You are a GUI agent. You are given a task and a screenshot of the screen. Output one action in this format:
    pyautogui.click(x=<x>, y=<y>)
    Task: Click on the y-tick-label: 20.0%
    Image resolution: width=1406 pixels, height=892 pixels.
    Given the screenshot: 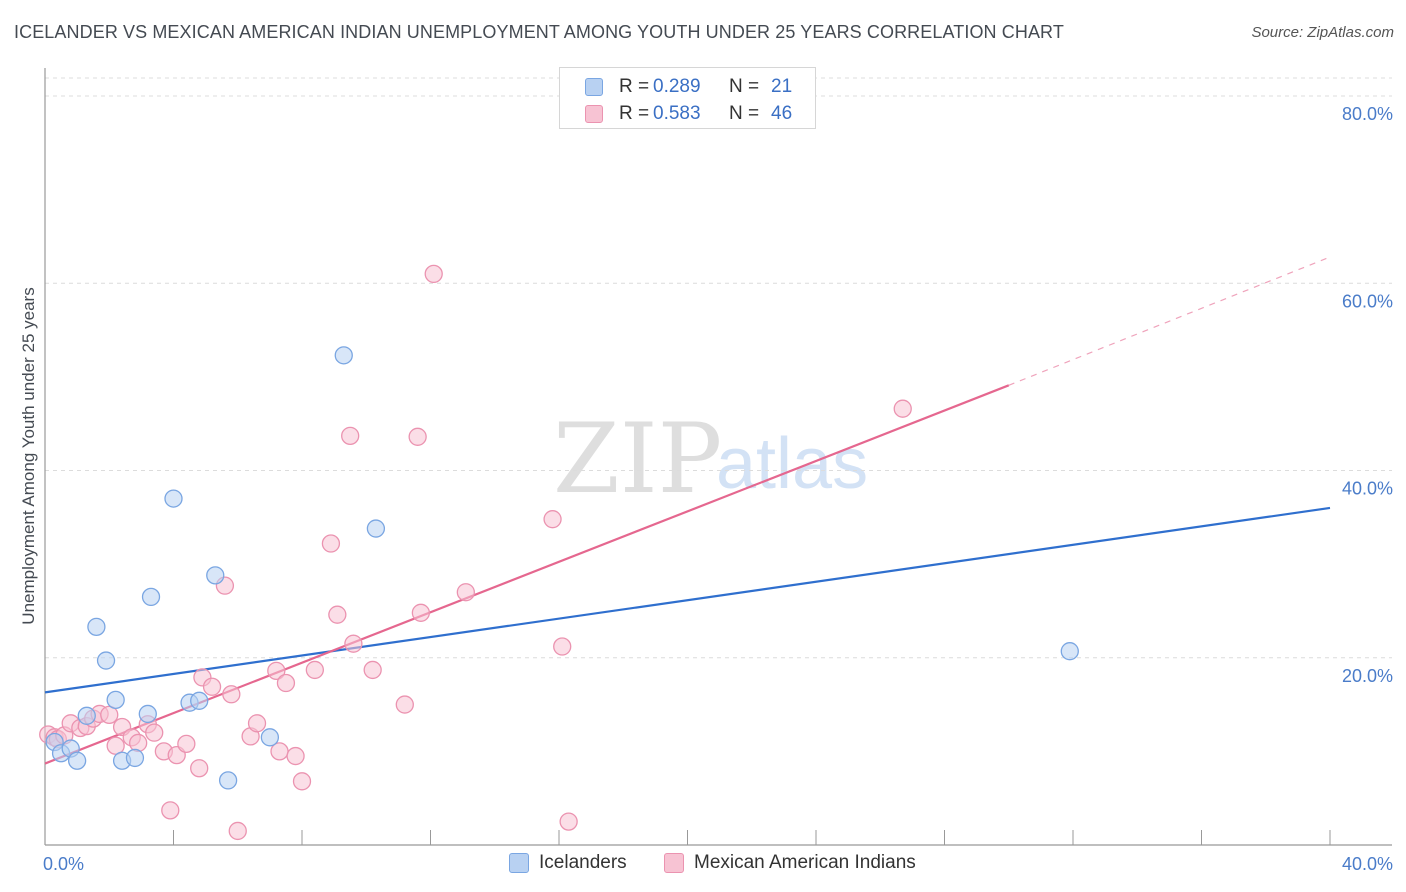 What is the action you would take?
    pyautogui.click(x=1367, y=676)
    